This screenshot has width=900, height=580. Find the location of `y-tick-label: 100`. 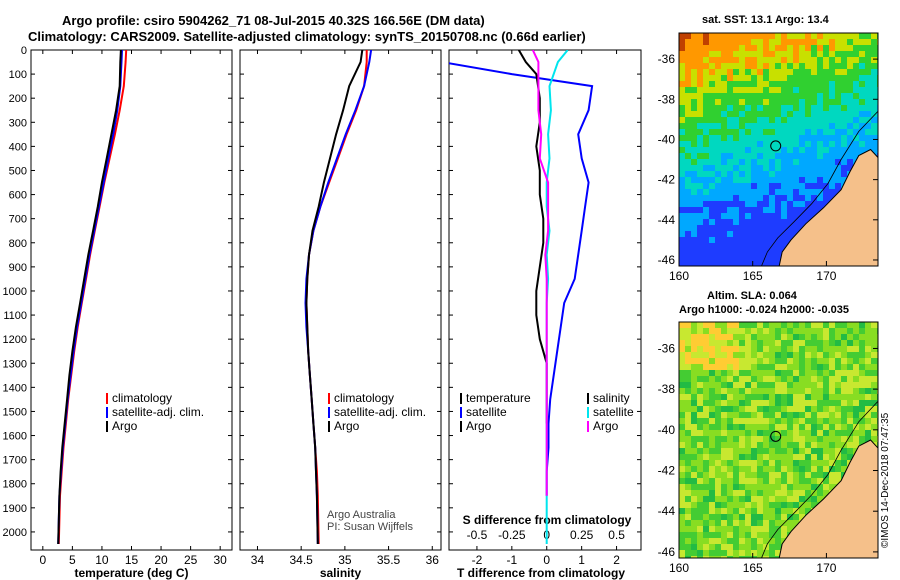

y-tick-label: 100 is located at coordinates (18, 75).